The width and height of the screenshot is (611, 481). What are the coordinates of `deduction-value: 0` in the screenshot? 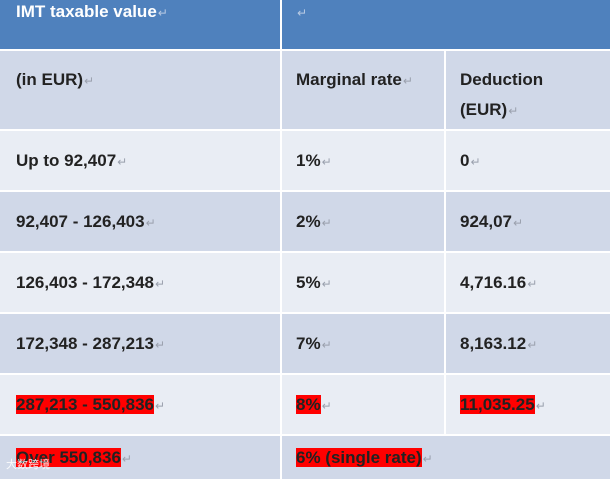 It's located at (465, 160).